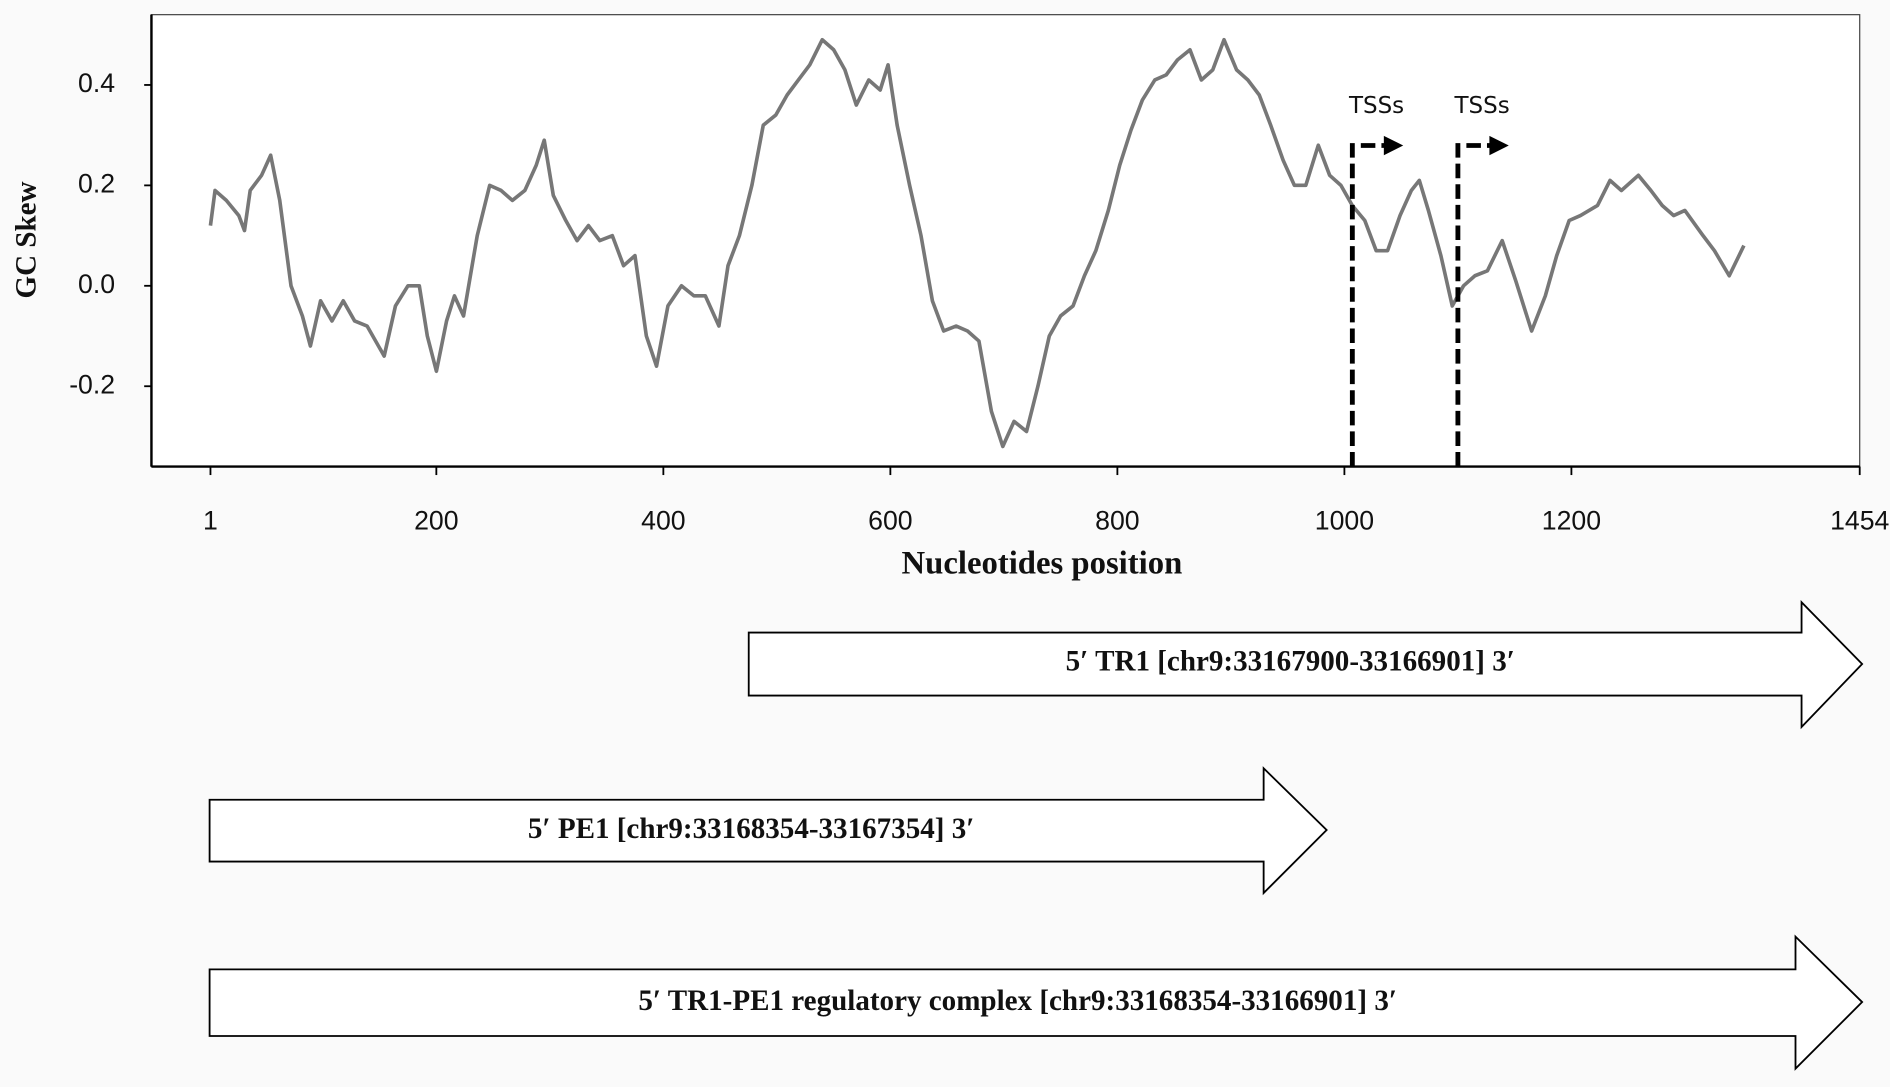  Describe the element at coordinates (751, 829) in the screenshot. I see `region-label: 5′ PE1 [chr9:33168354-33167354] 3′` at that location.